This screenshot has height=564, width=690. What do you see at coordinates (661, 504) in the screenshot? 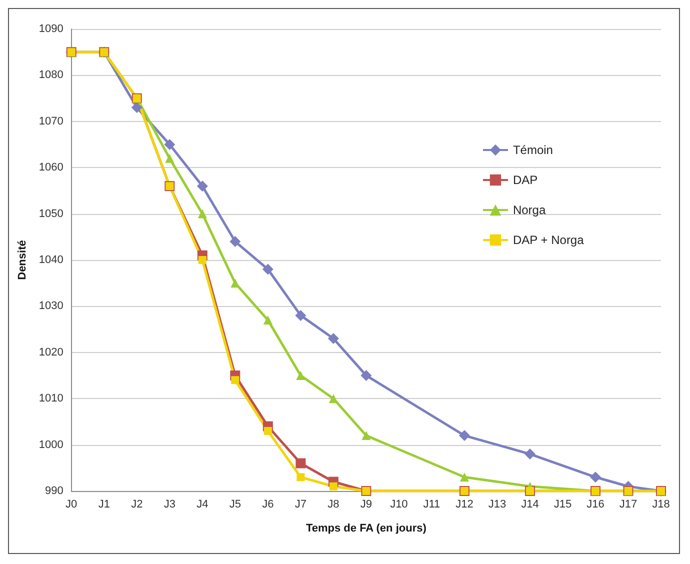
I see `x-tick-label: J18` at bounding box center [661, 504].